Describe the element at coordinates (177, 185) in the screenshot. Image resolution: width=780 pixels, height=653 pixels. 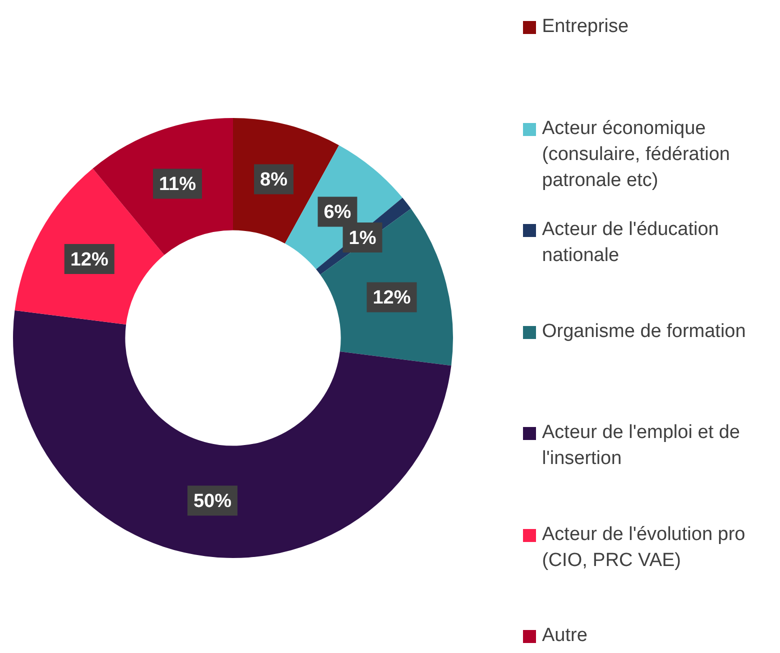
I see `data-label: 11%` at that location.